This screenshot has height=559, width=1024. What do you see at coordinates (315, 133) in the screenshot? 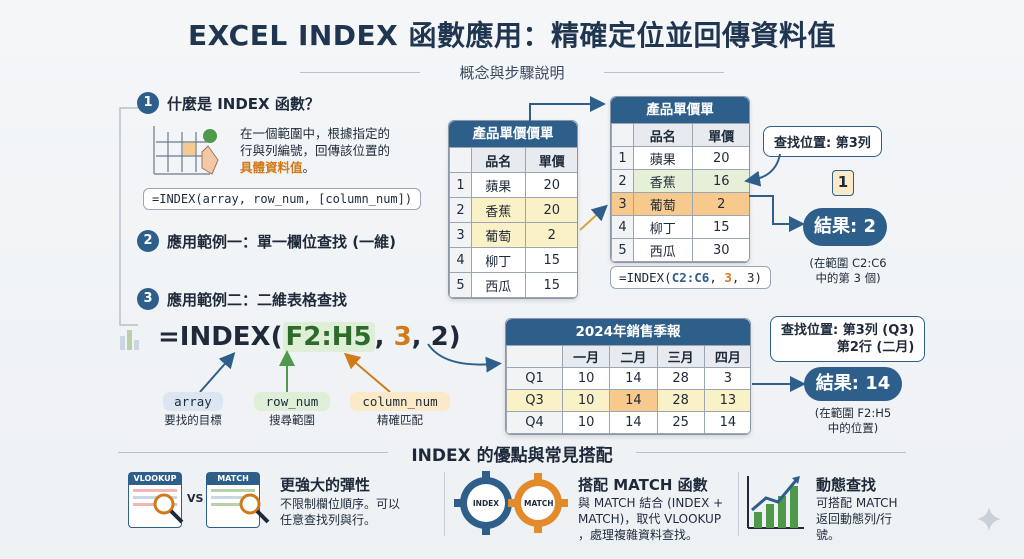
I see `section-1-desc-line1: 在一個範圍中，根據指定的` at bounding box center [315, 133].